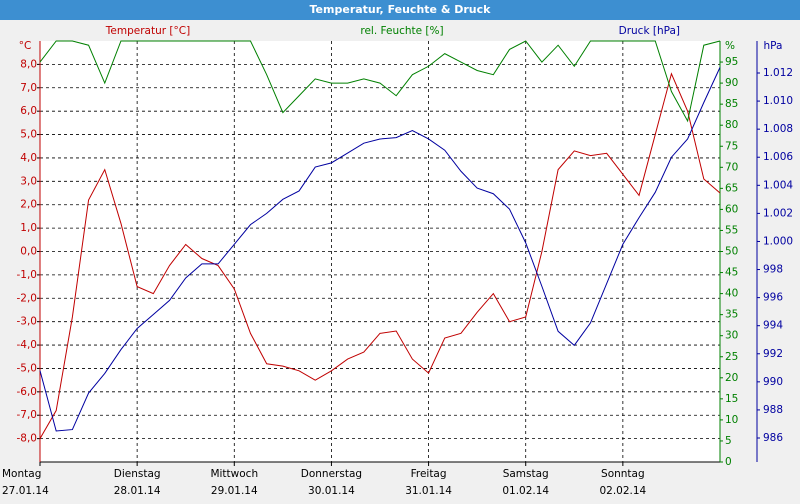 The height and width of the screenshot is (504, 800). What do you see at coordinates (27, 392) in the screenshot?
I see `y-tick-label: -6,0` at bounding box center [27, 392].